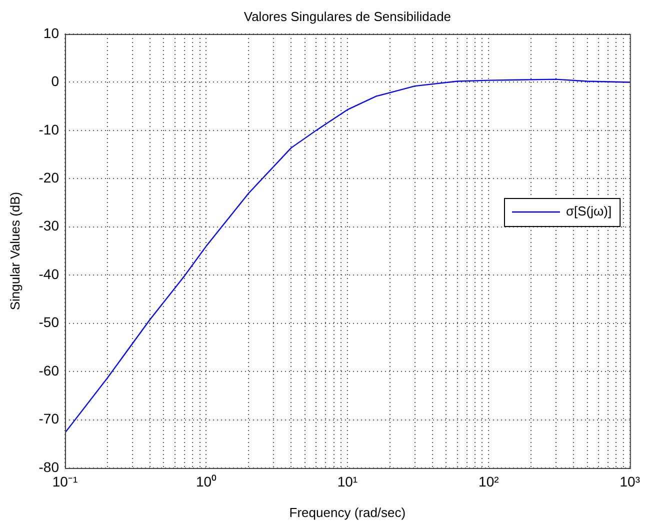  What do you see at coordinates (49, 418) in the screenshot?
I see `y-tick-label: -70` at bounding box center [49, 418].